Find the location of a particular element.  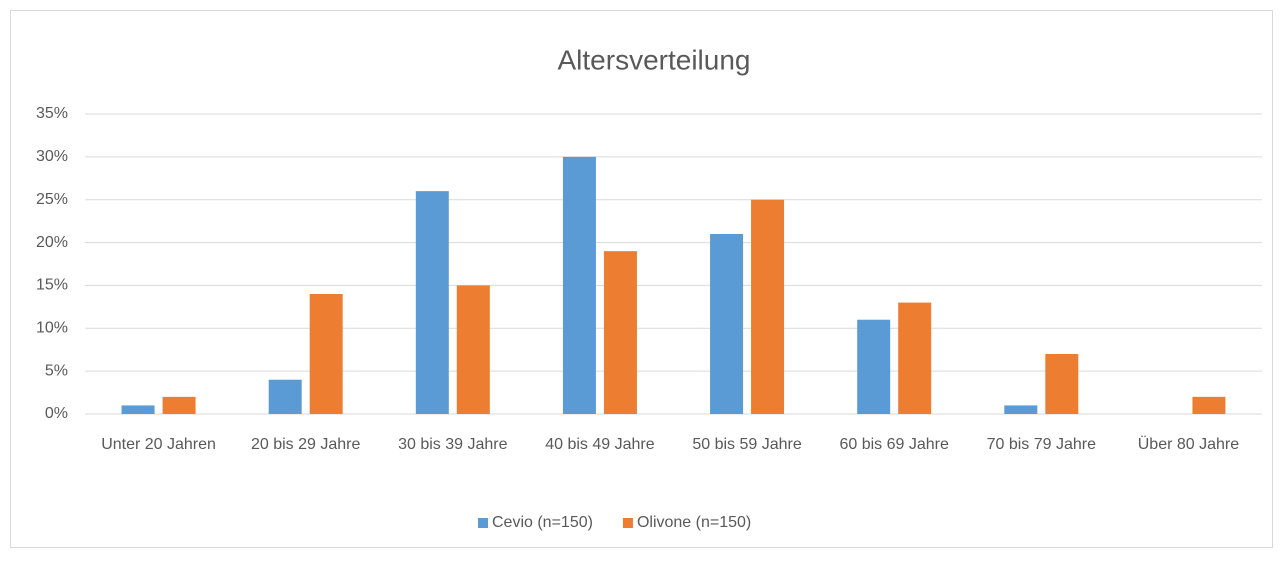

x-tick-label: 20 bis 29 Jahre is located at coordinates (306, 444).